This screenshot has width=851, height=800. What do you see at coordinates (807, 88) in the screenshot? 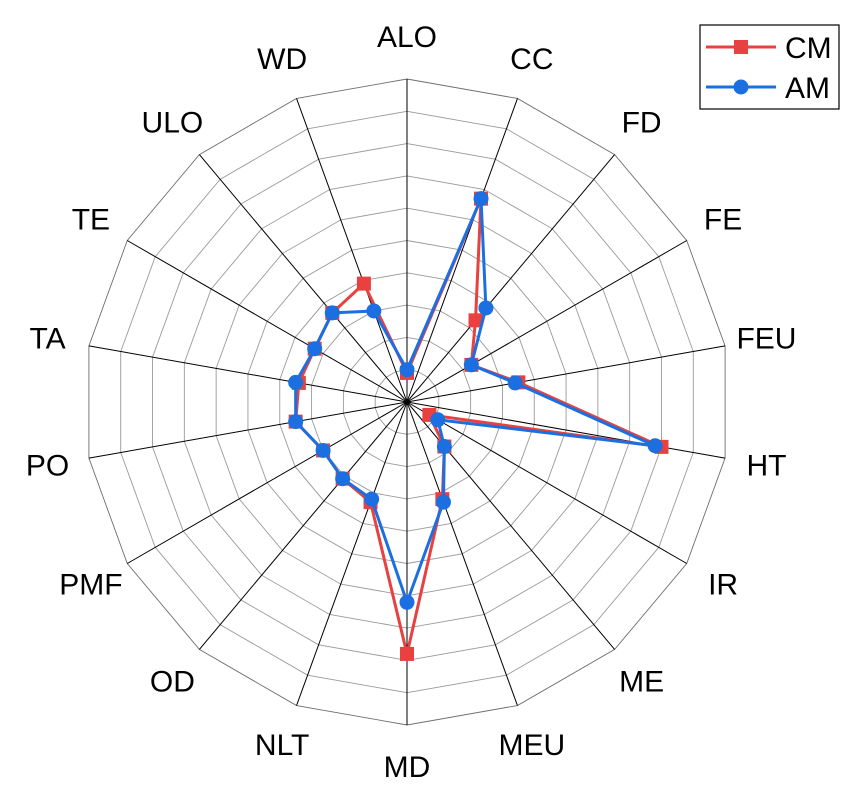
I see `legend-label-am: AM` at bounding box center [807, 88].